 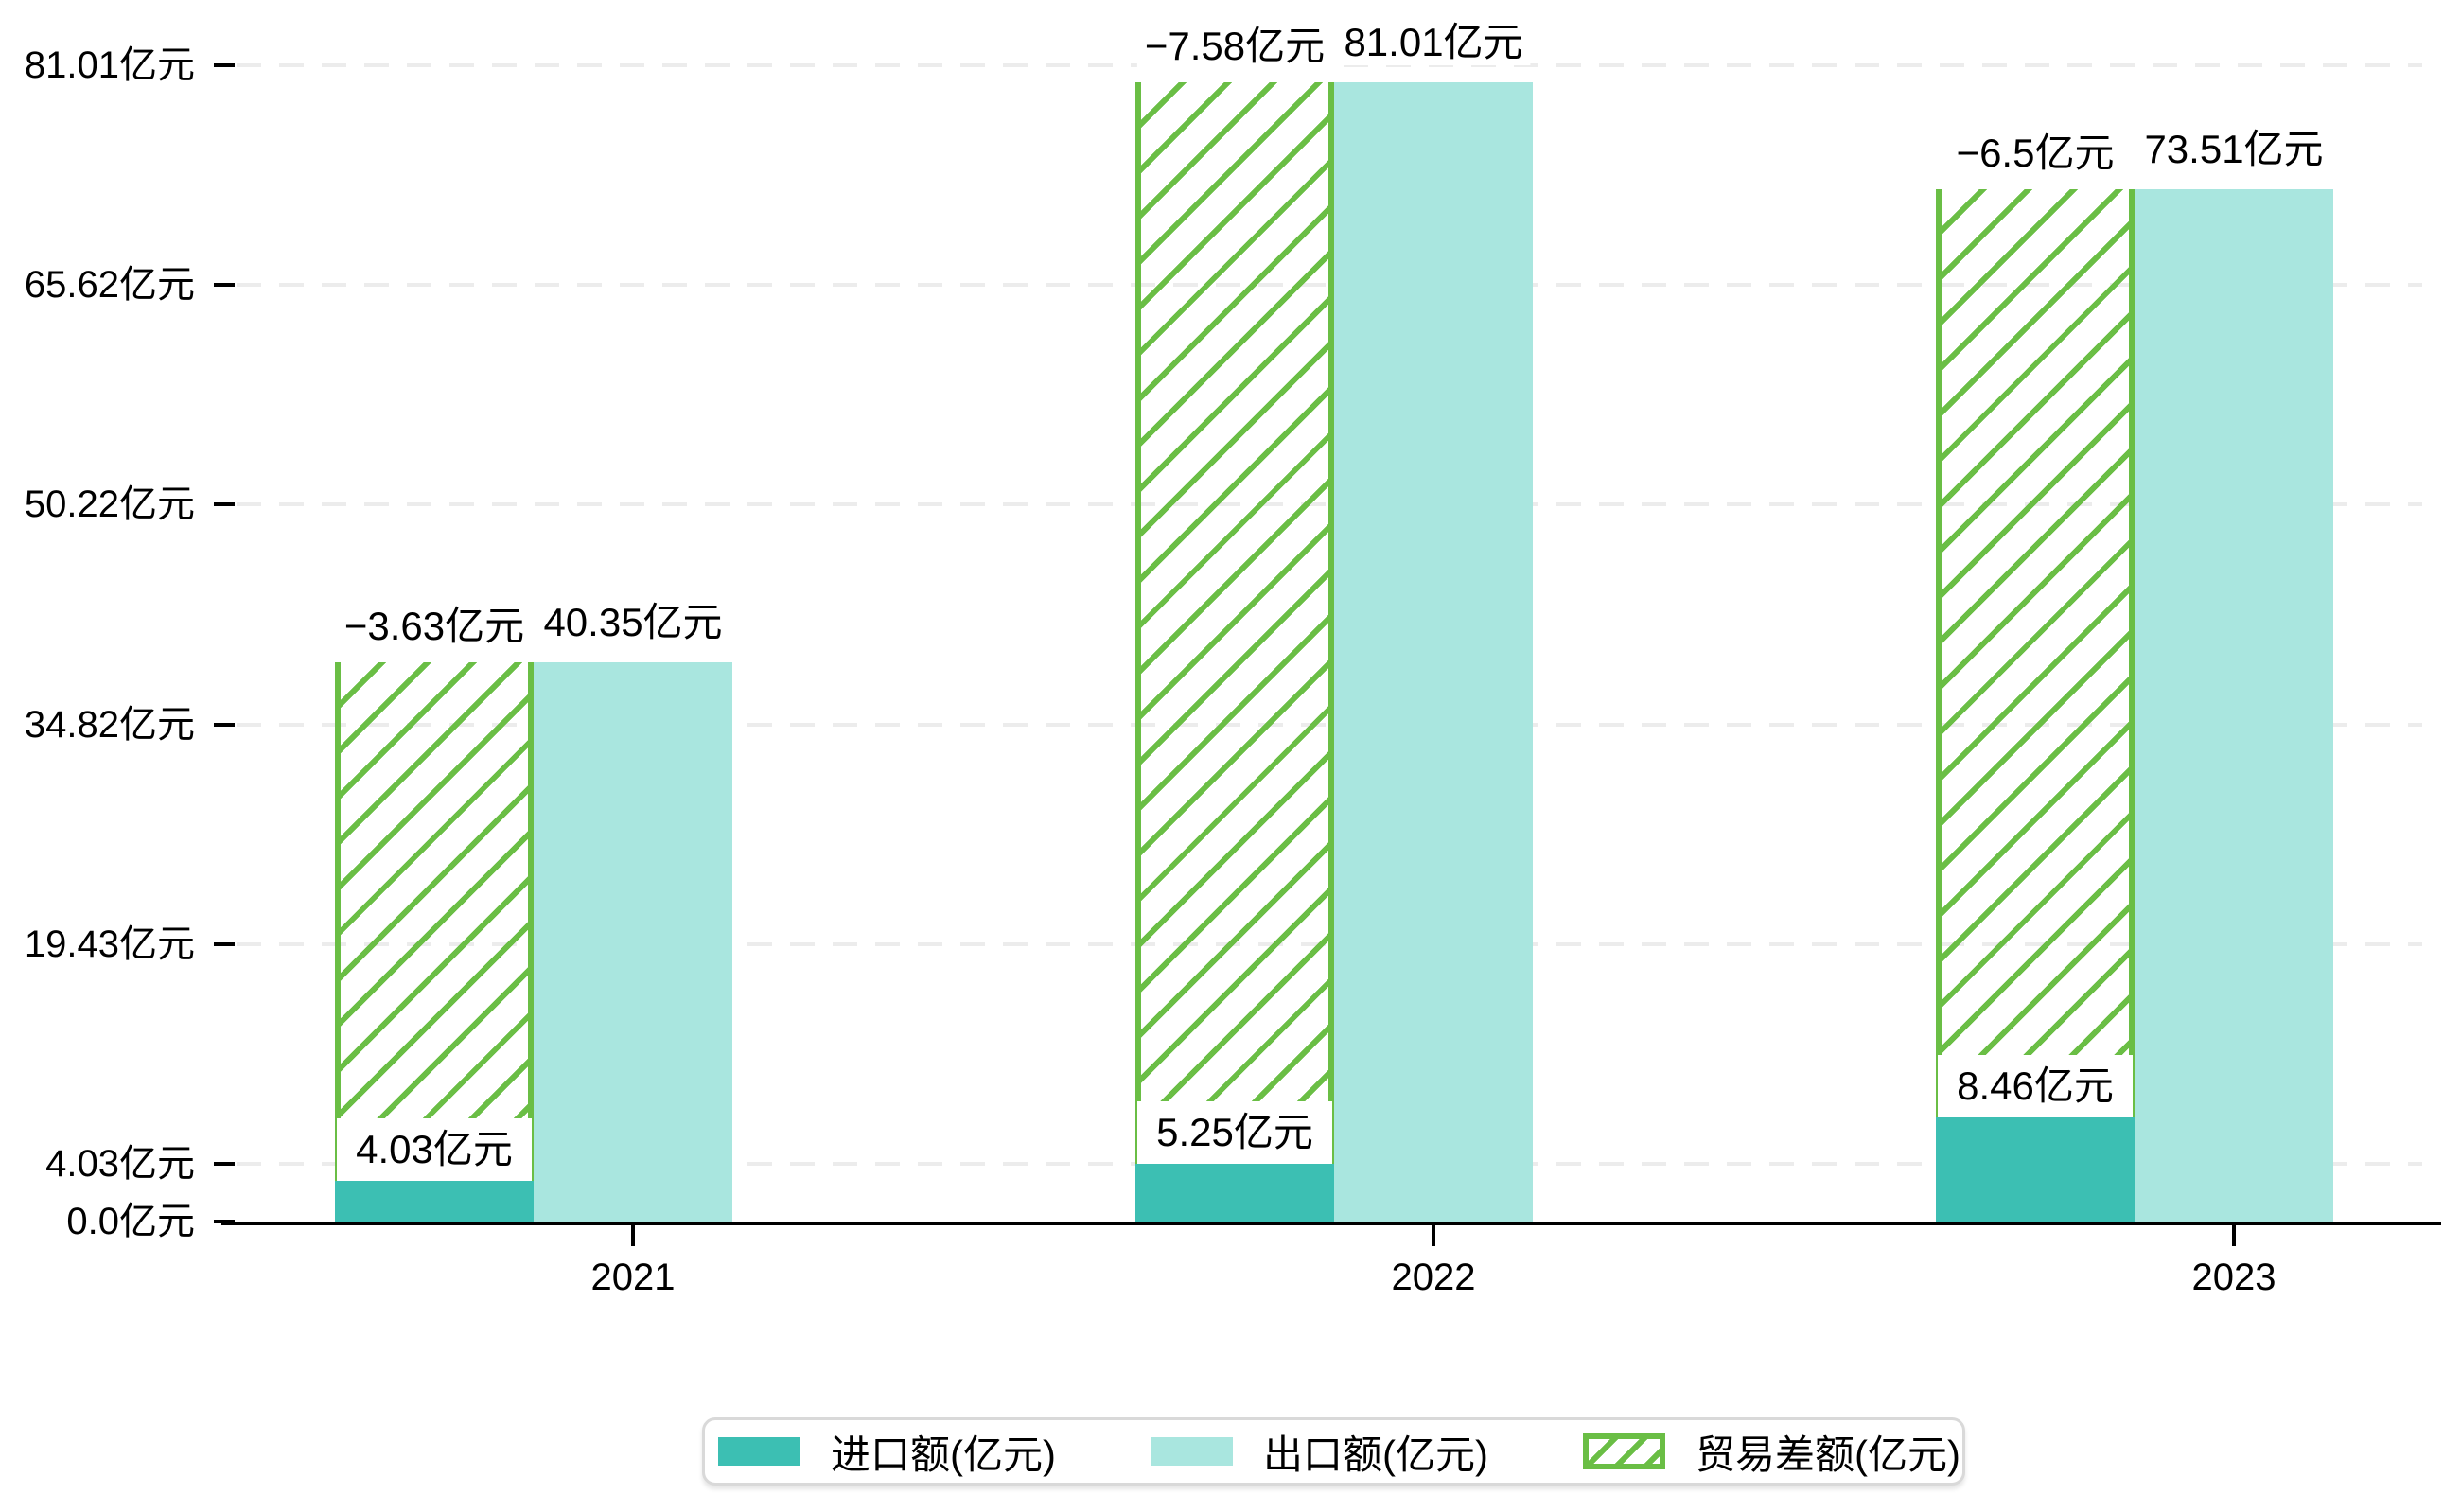 I want to click on export-bar-2023, so click(x=2234, y=705).